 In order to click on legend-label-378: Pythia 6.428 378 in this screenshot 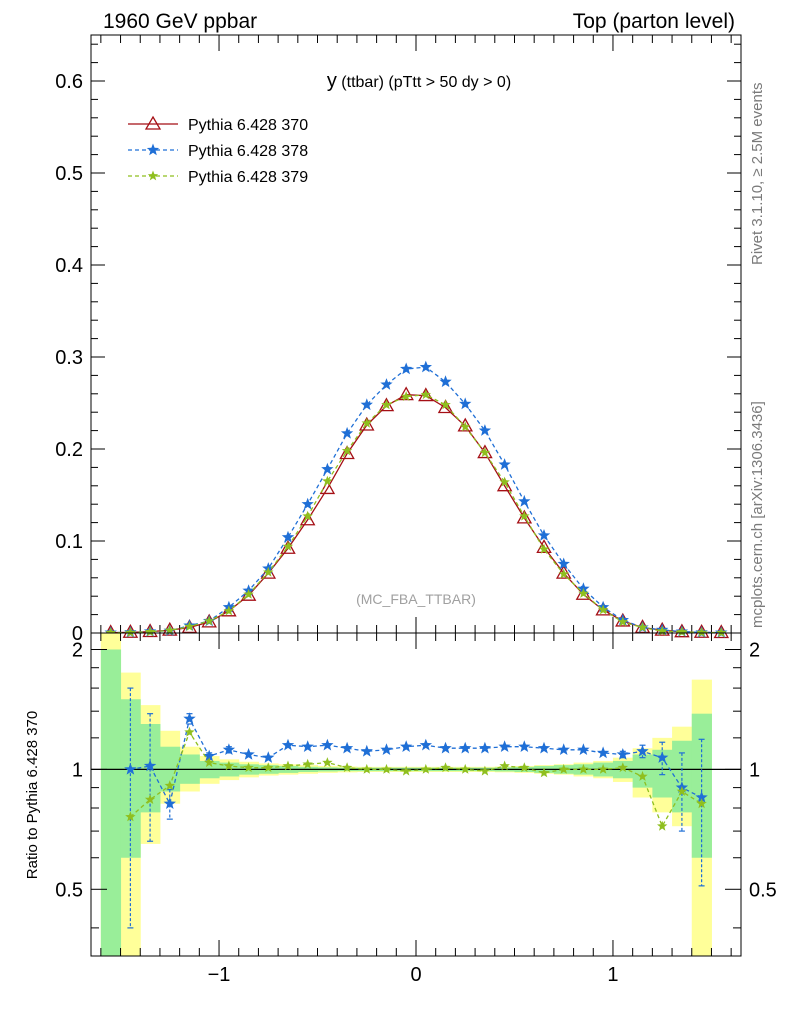, I will do `click(248, 151)`.